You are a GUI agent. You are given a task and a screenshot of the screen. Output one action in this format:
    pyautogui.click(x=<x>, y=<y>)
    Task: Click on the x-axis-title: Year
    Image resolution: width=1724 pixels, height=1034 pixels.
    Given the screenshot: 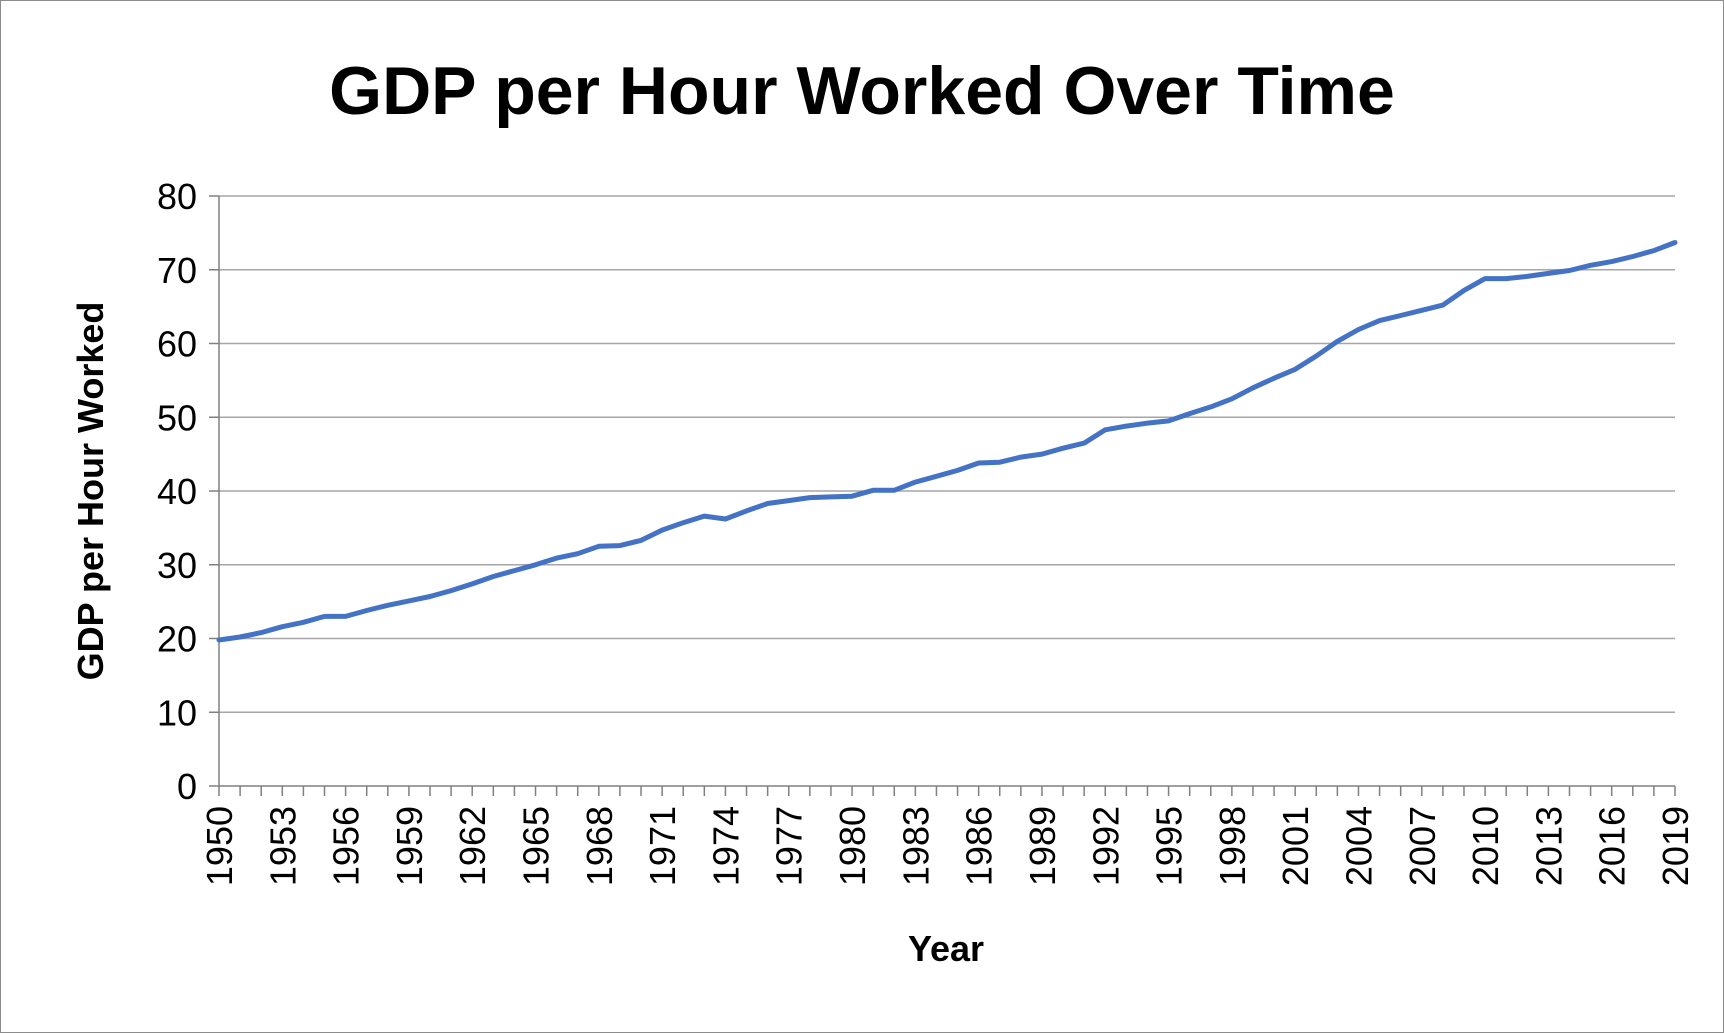 What is the action you would take?
    pyautogui.click(x=946, y=948)
    